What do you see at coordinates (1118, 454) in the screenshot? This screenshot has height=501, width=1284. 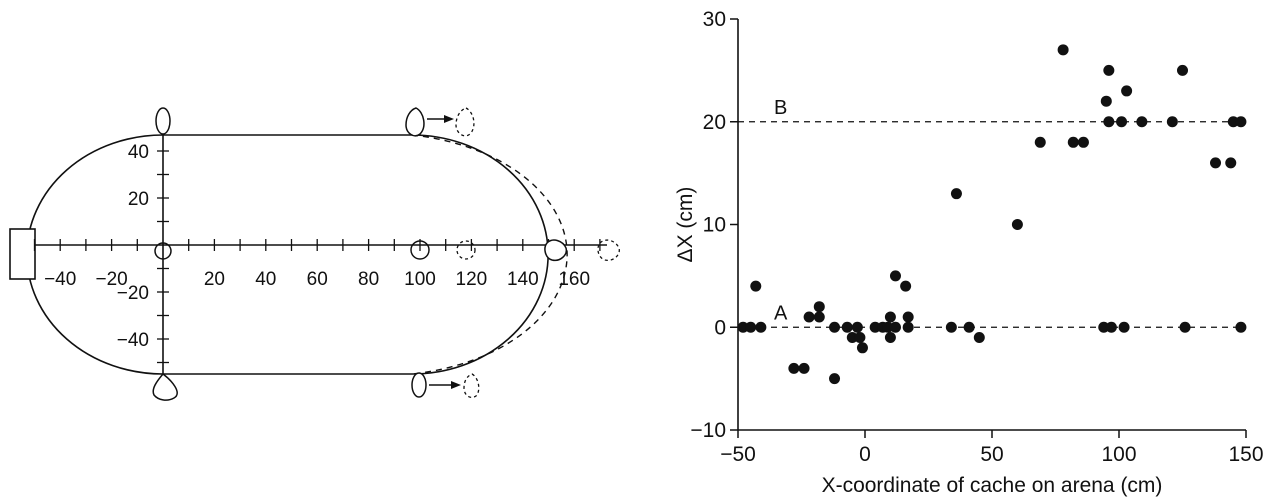 I see `x-tick-label: 100` at bounding box center [1118, 454].